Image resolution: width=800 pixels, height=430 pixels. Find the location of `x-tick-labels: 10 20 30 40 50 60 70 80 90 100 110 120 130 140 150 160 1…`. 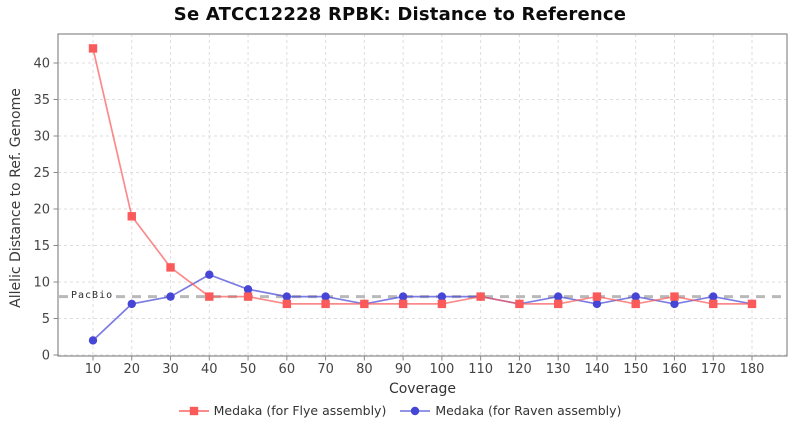

x-tick-labels: 10 20 30 40 50 60 70 80 90 100 110 120 130 140 150 160 1… is located at coordinates (425, 369).